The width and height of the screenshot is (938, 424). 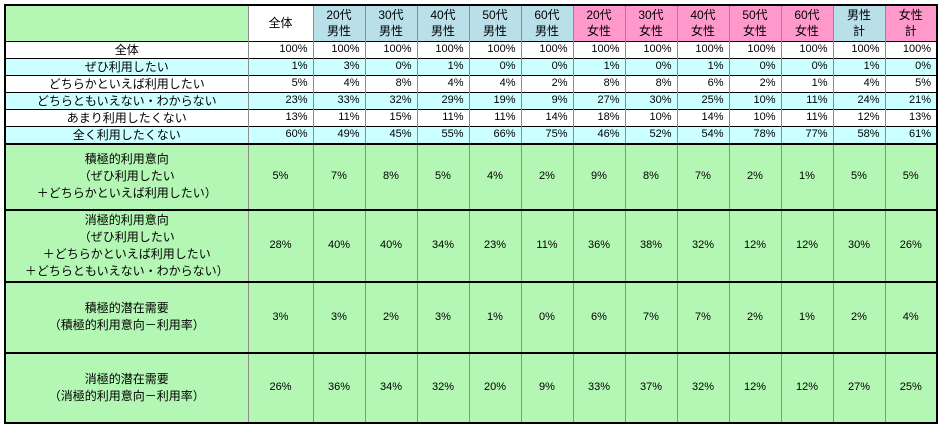 What do you see at coordinates (858, 22) in the screenshot?
I see `column-header-male-total: 男性 計` at bounding box center [858, 22].